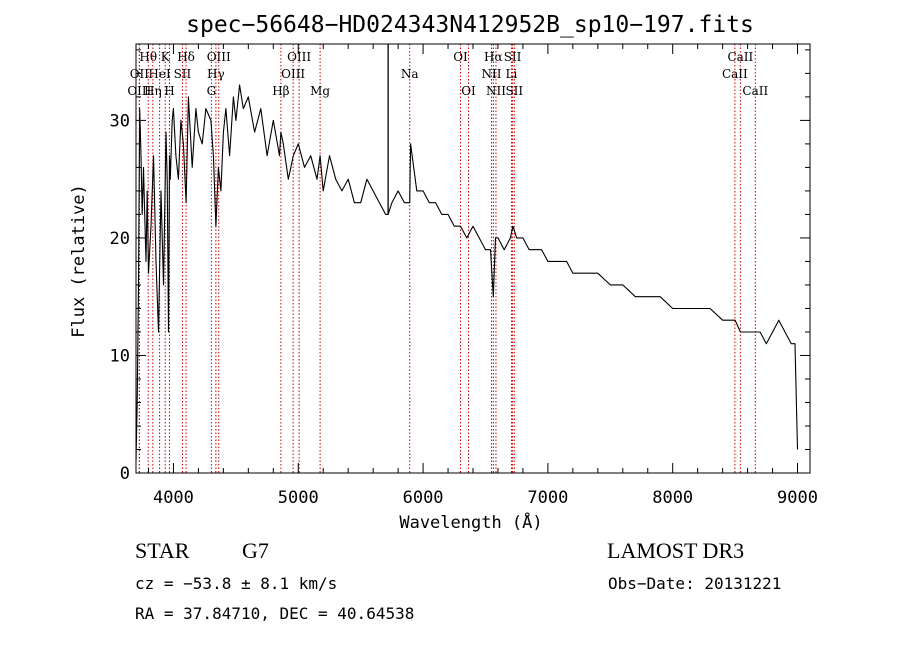 The image size is (900, 649). I want to click on line-label-23: NII, so click(496, 91).